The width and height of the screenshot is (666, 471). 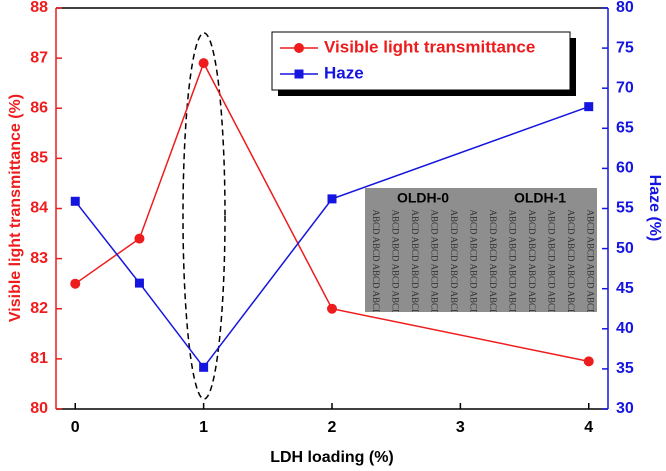 I want to click on y2-tick-label: 35, so click(x=625, y=368).